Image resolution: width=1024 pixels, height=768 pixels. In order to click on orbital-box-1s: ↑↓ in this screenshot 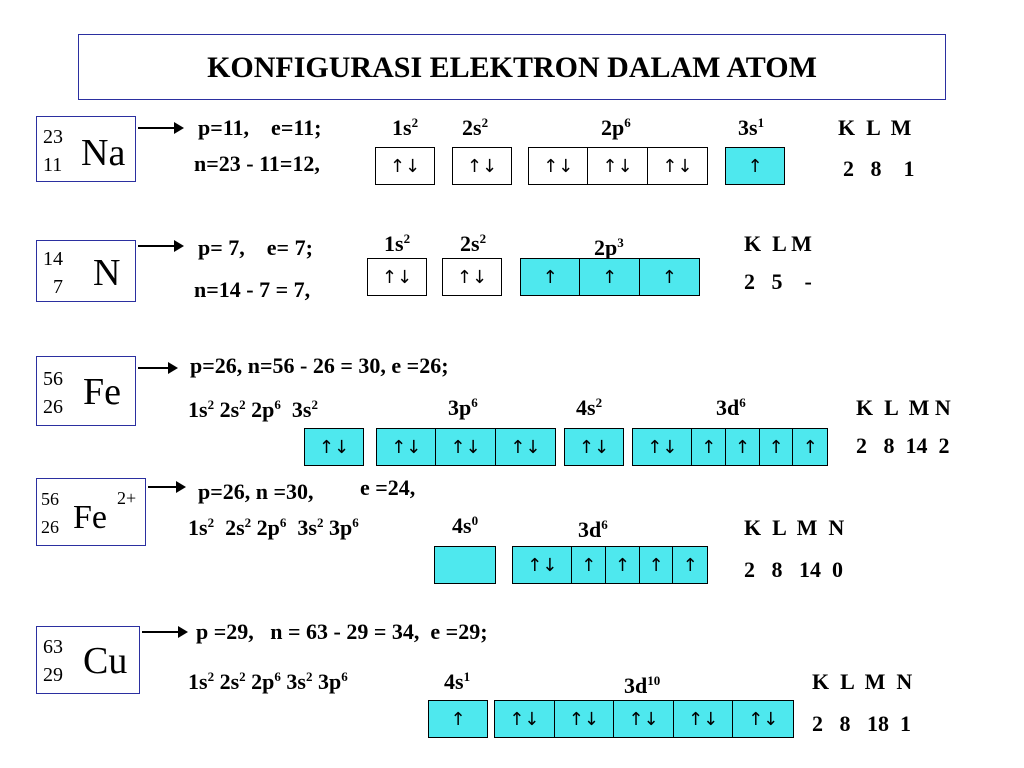, I will do `click(405, 166)`.